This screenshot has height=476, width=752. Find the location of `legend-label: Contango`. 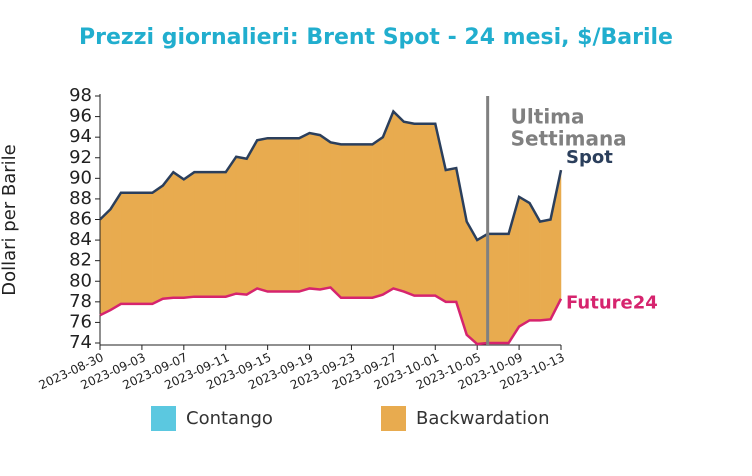

legend-label: Contango is located at coordinates (229, 418).